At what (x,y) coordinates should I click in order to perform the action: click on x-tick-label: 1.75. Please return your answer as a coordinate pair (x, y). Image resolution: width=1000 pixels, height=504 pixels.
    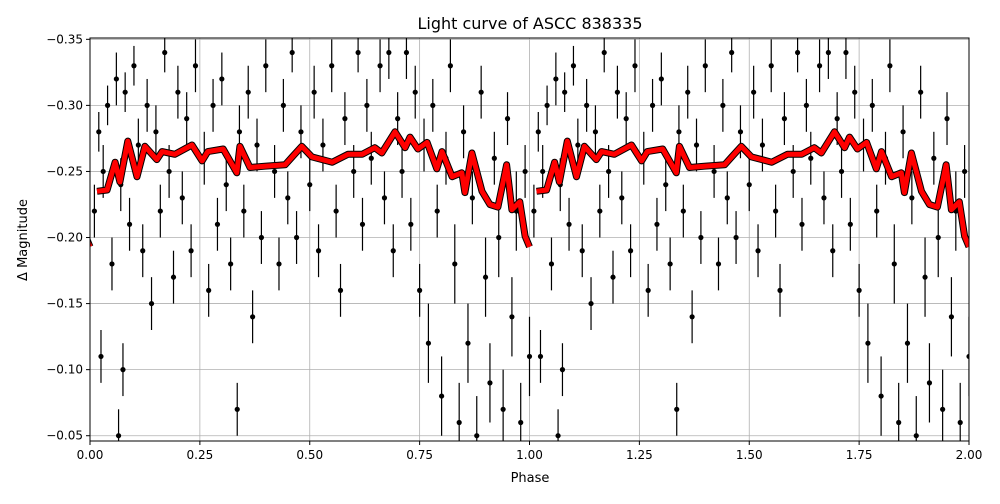
    Looking at the image, I should click on (859, 455).